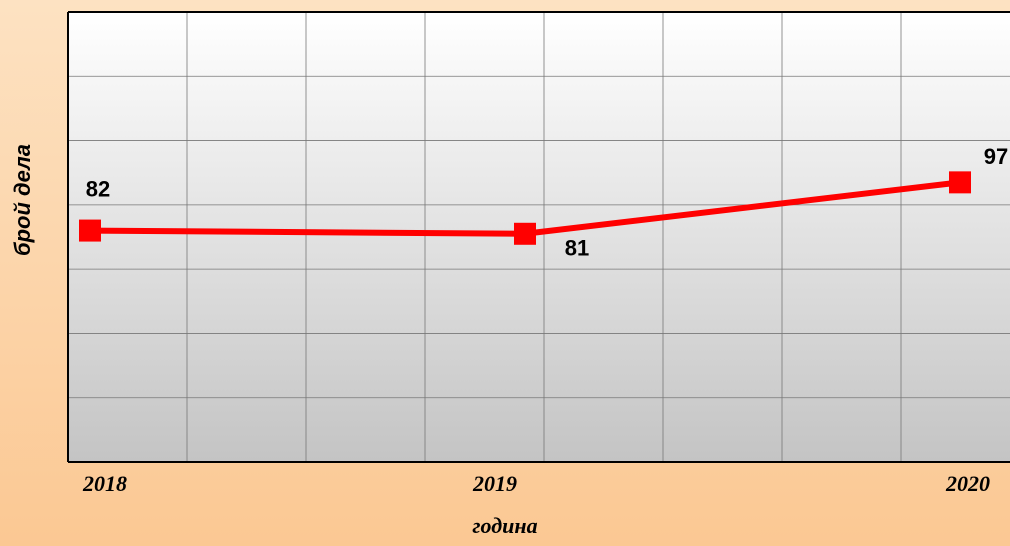 This screenshot has width=1010, height=546. Describe the element at coordinates (22, 200) in the screenshot. I see `y-axis-label: брой дела` at that location.